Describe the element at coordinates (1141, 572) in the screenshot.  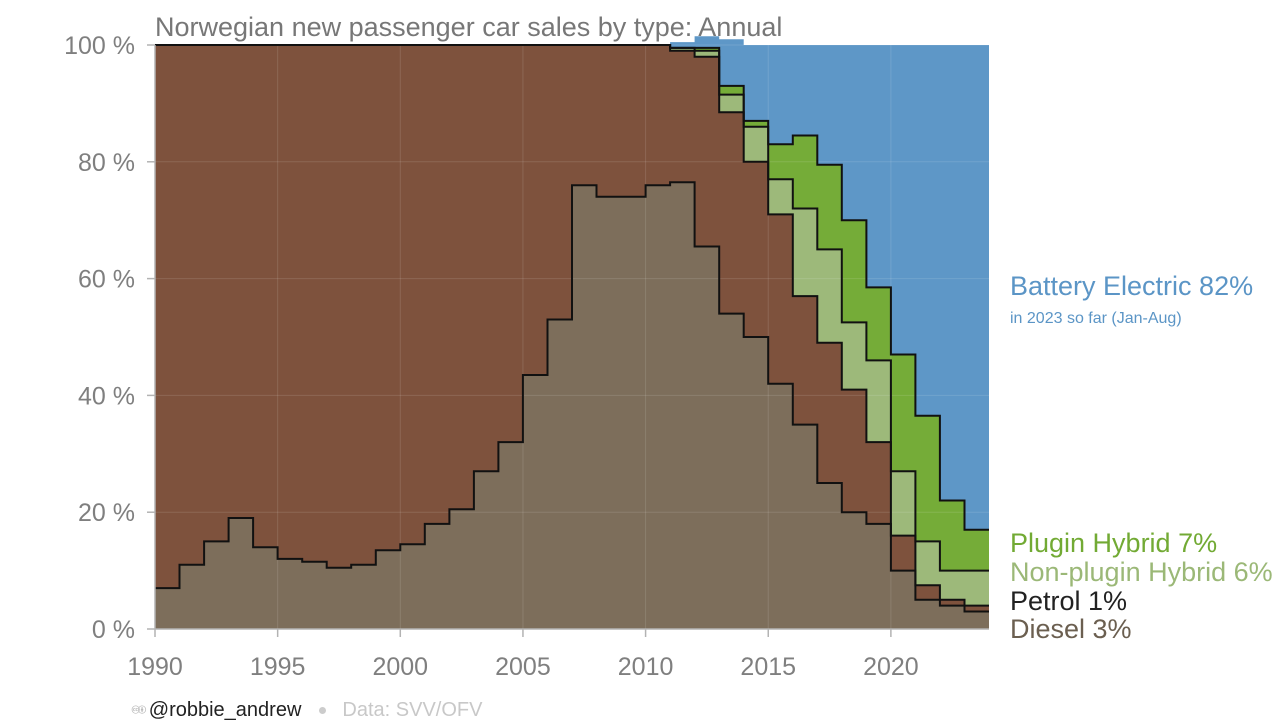
I see `label-non-plugin-hybrid: Non-plugin Hybrid 6%` at that location.